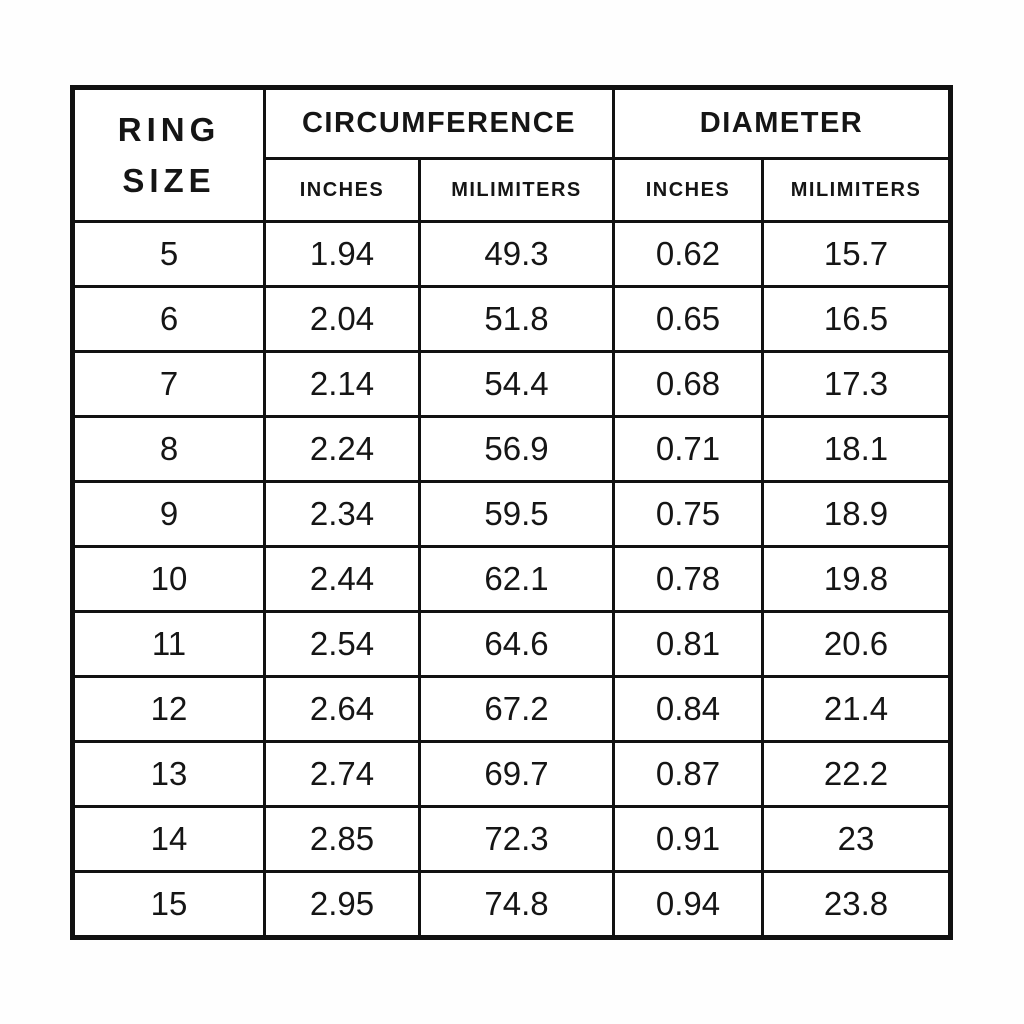  What do you see at coordinates (168, 579) in the screenshot?
I see `ring-size-cell: 10` at bounding box center [168, 579].